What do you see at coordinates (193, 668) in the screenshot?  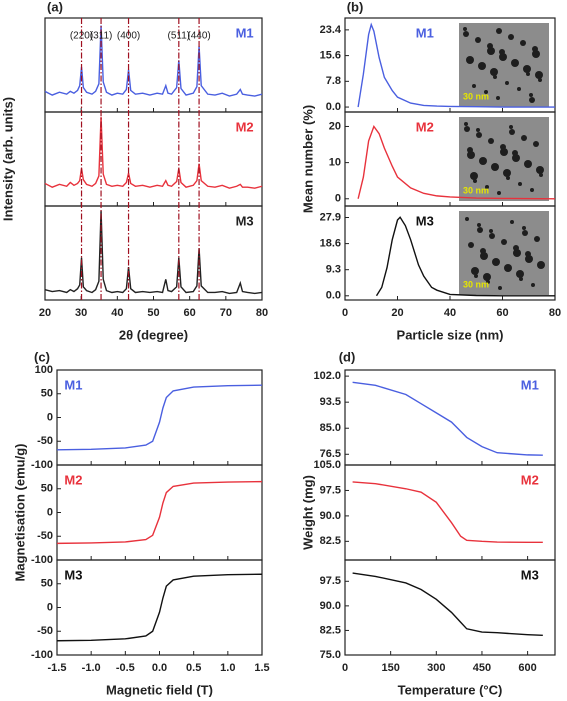 I see `x-tick-label: 0.5` at bounding box center [193, 668].